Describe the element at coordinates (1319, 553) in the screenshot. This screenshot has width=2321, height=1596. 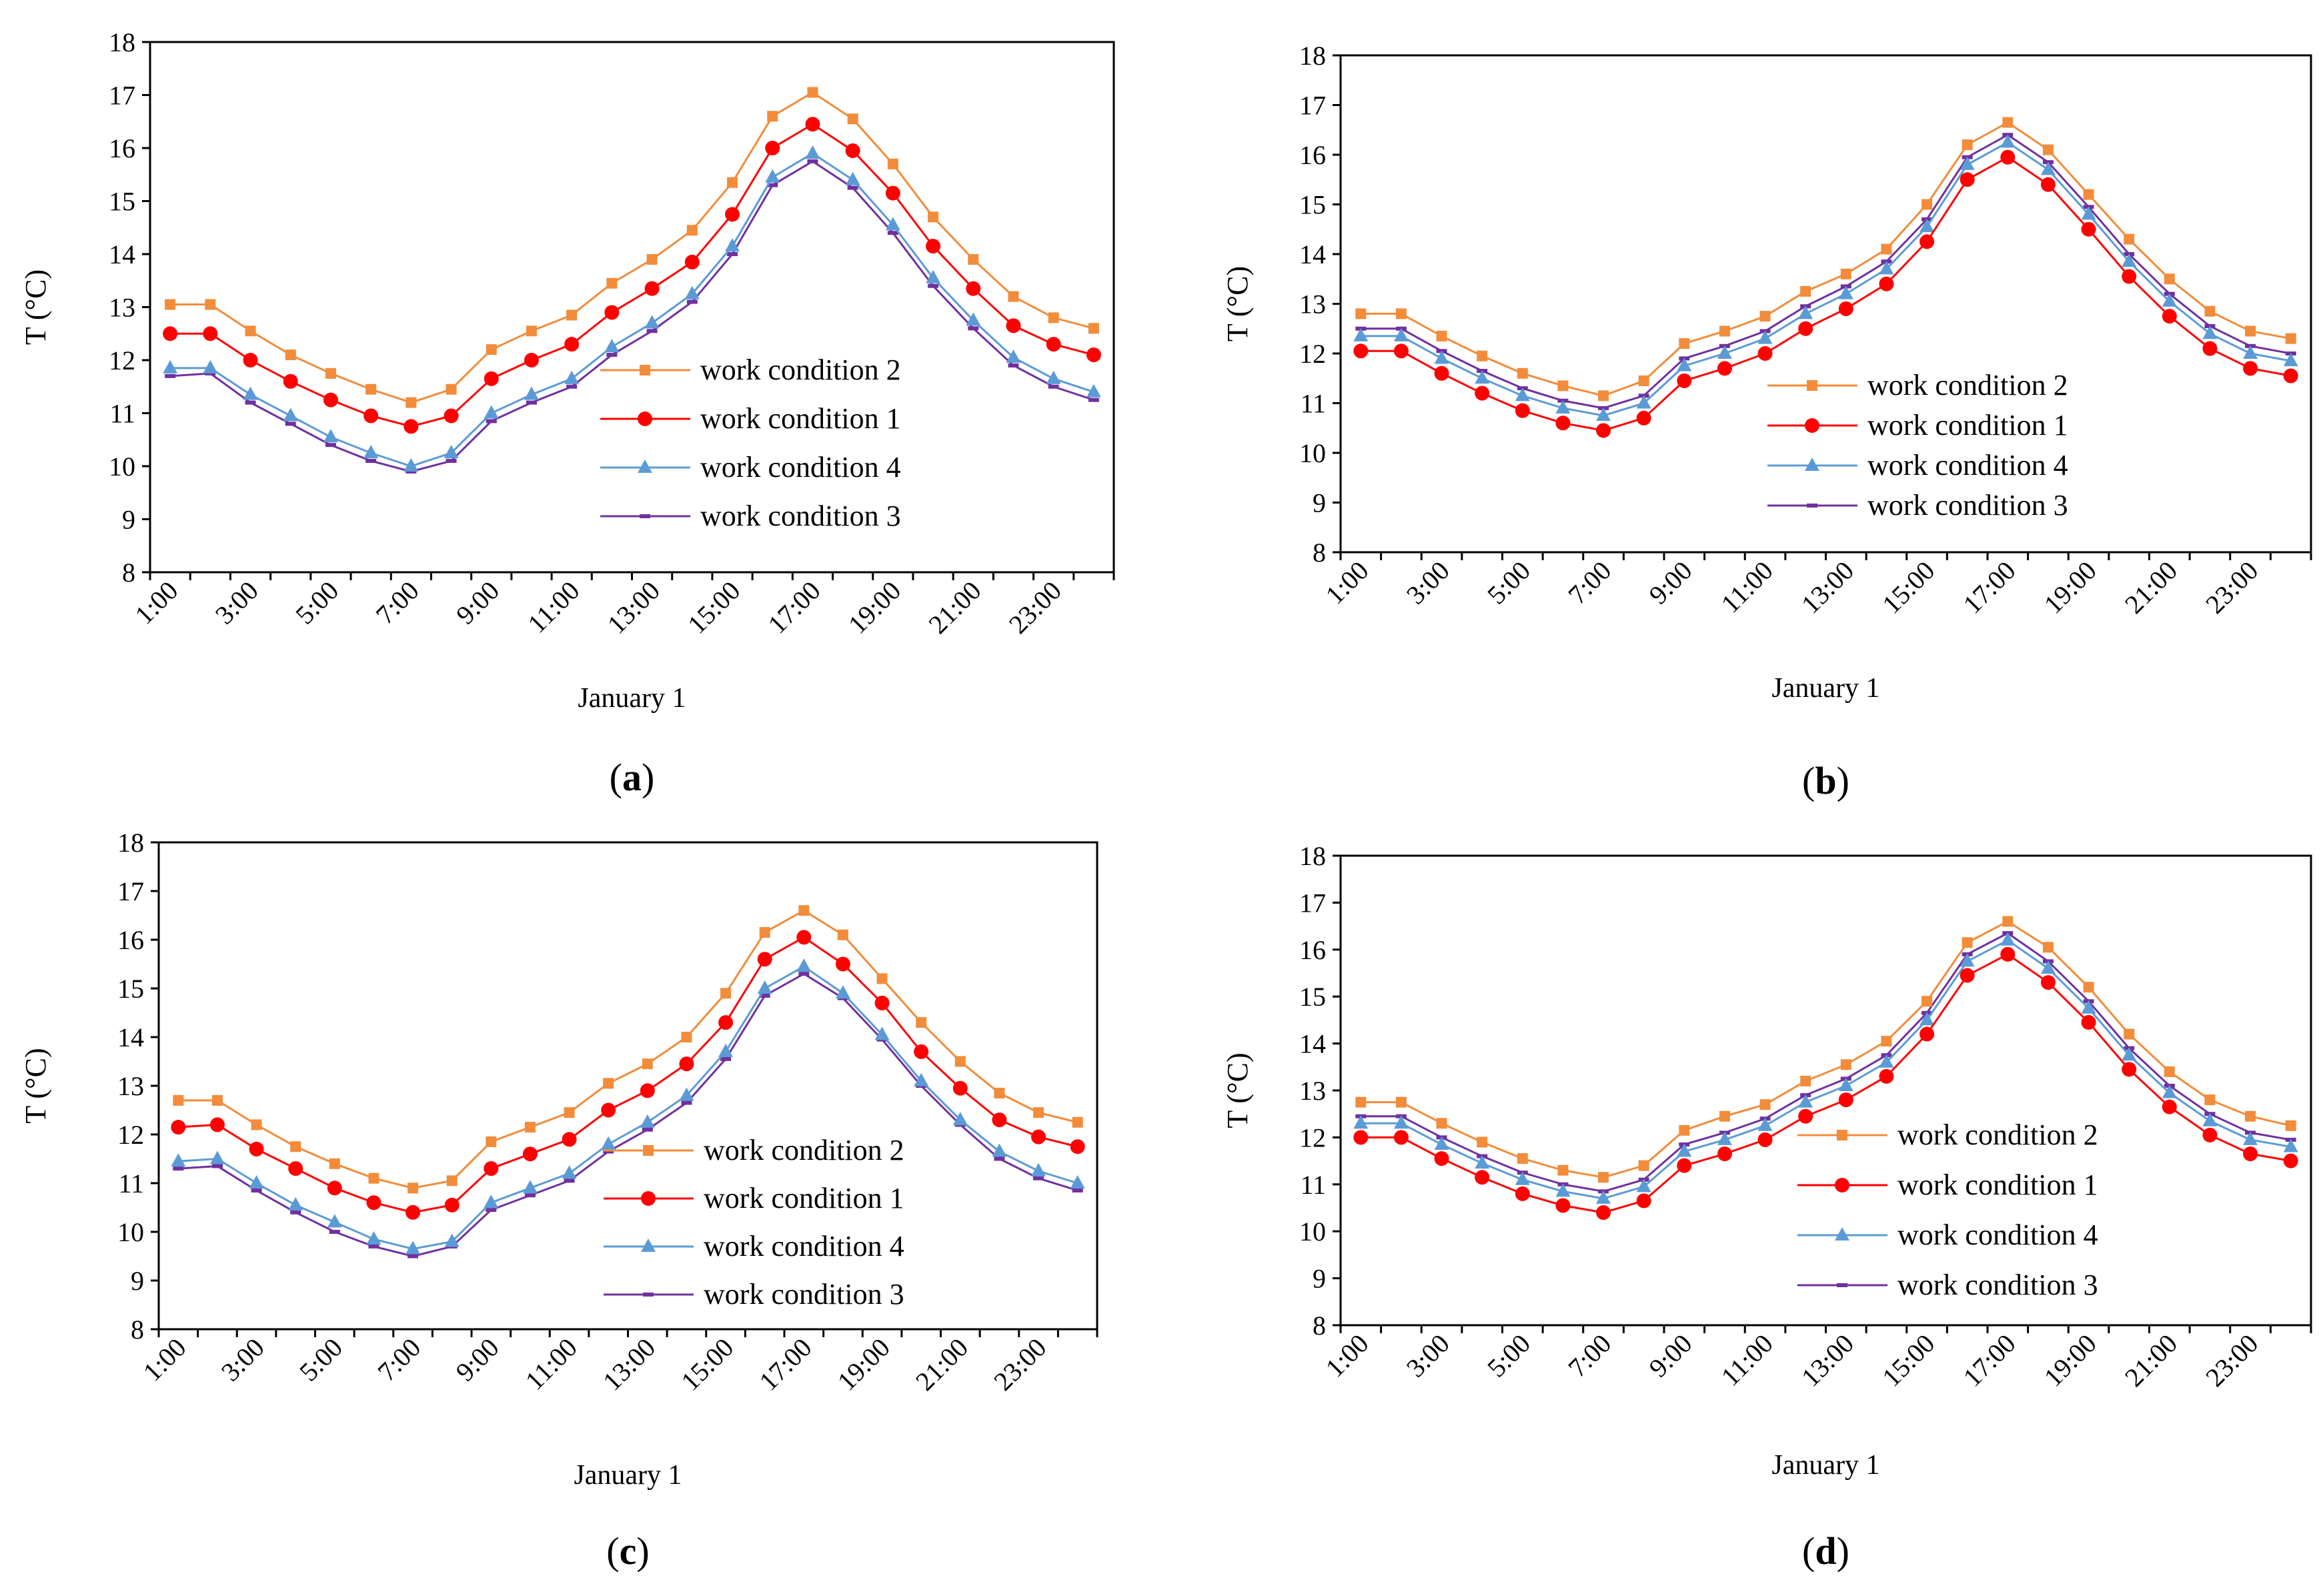
I see `y-tick-label: 8` at that location.